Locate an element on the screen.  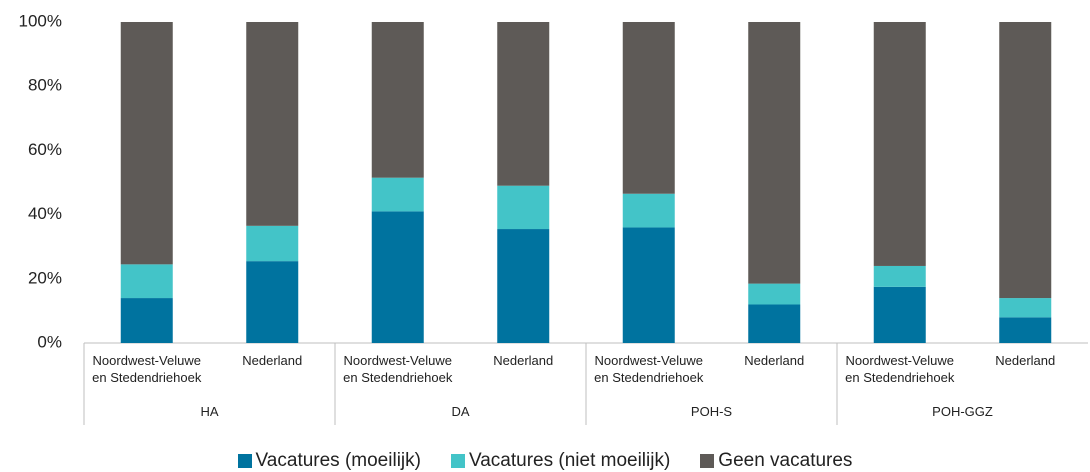
legend-item: Geen vacatures is located at coordinates (776, 461).